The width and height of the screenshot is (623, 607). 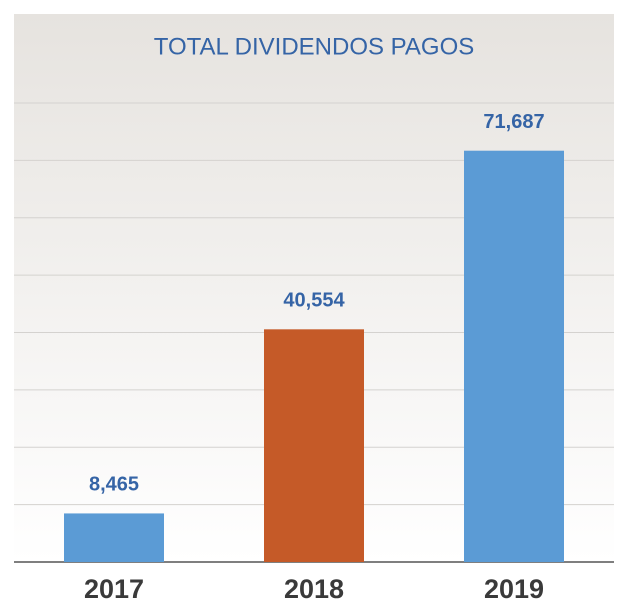 I want to click on x-tick-label: 2019, so click(x=514, y=589).